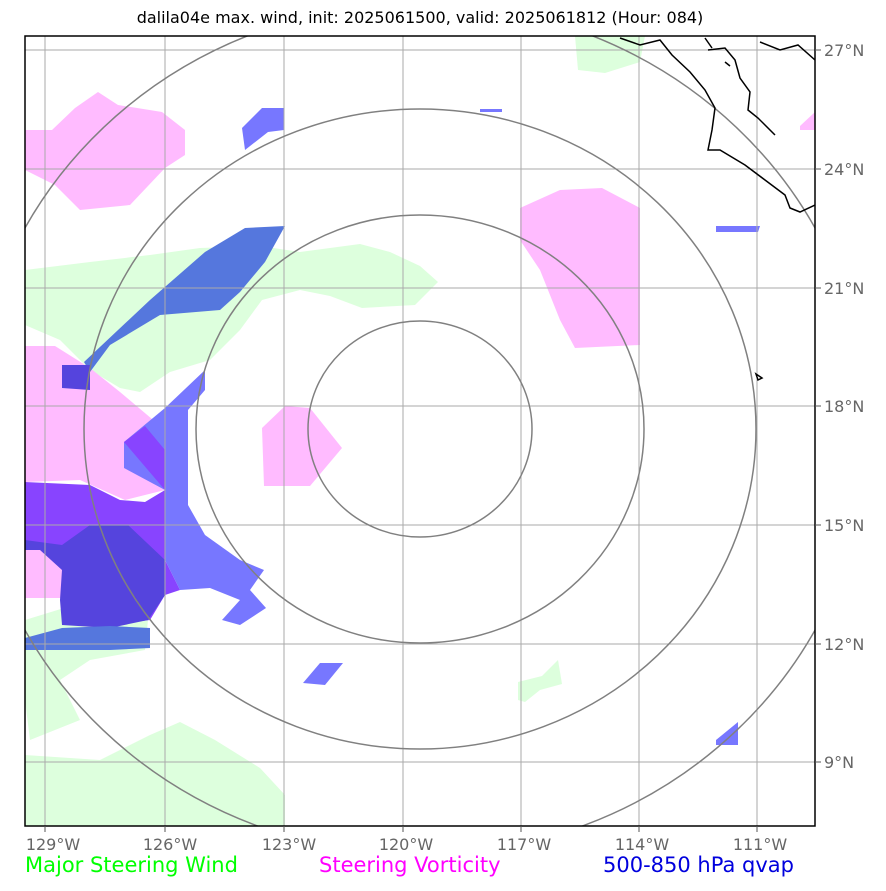 The height and width of the screenshot is (891, 886). What do you see at coordinates (698, 865) in the screenshot?
I see `legend-qvap: 500-850 hPa qvap` at bounding box center [698, 865].